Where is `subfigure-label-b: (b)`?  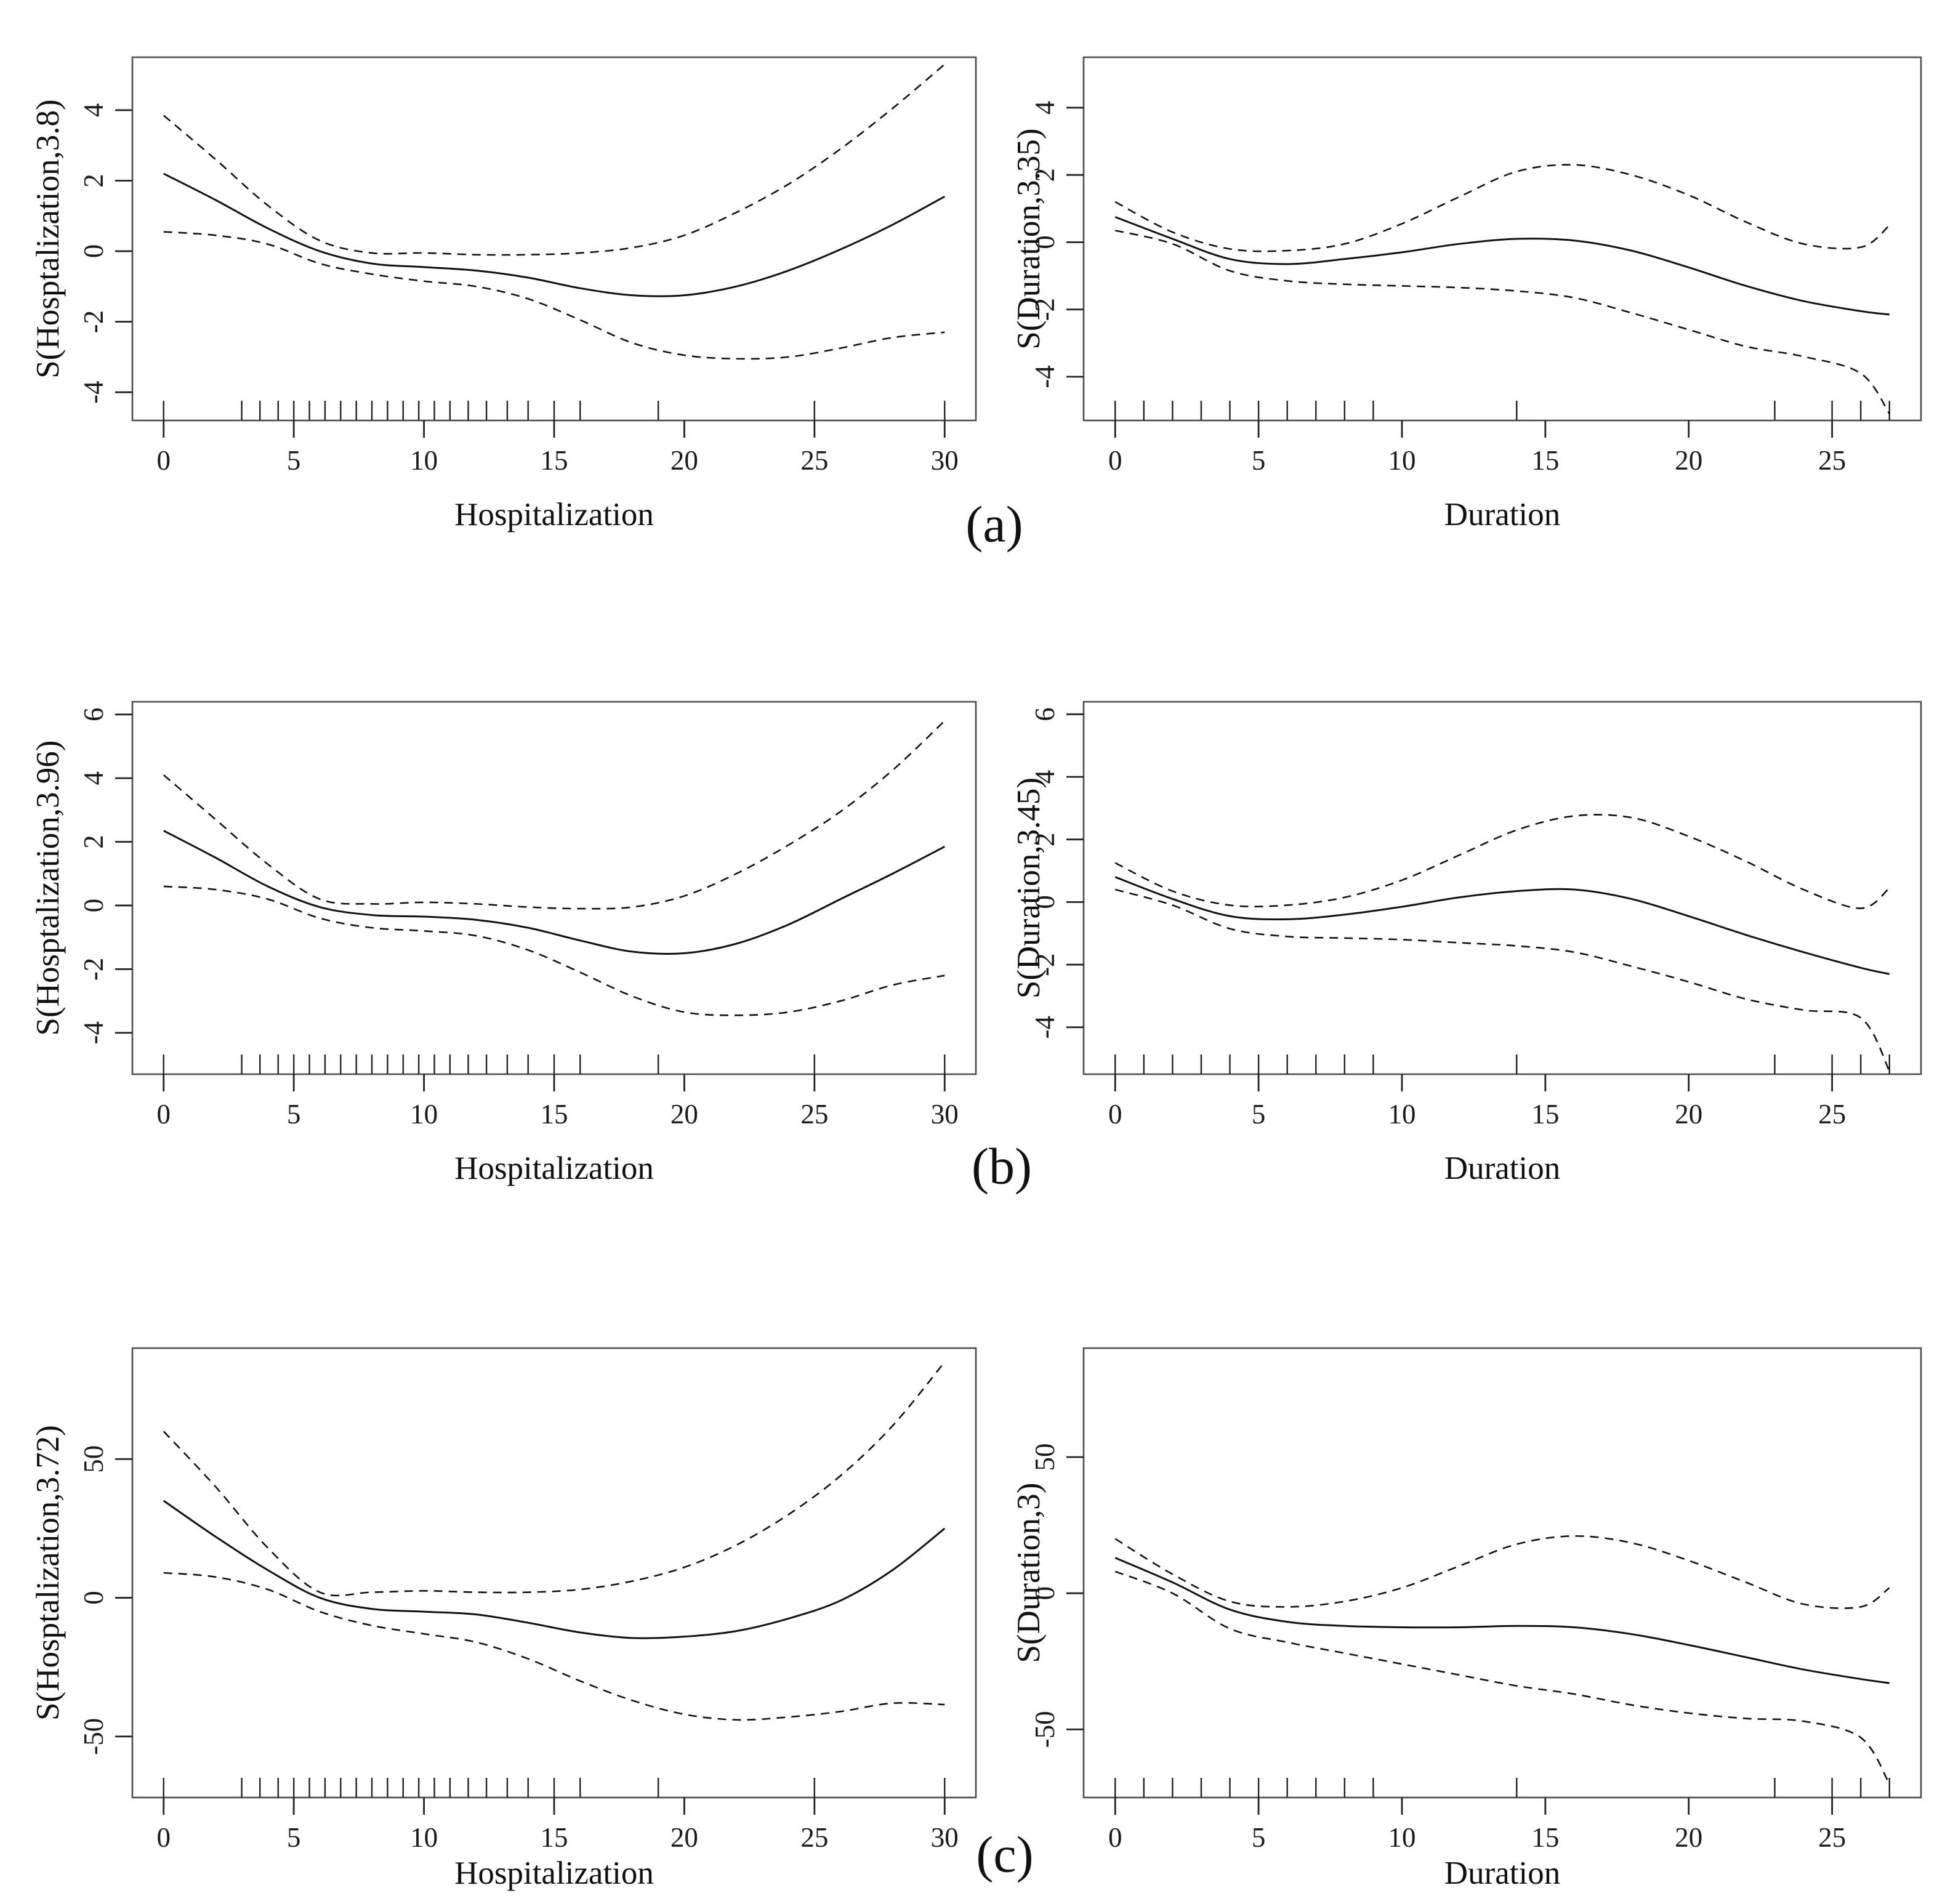 subfigure-label-b: (b) is located at coordinates (1002, 1166).